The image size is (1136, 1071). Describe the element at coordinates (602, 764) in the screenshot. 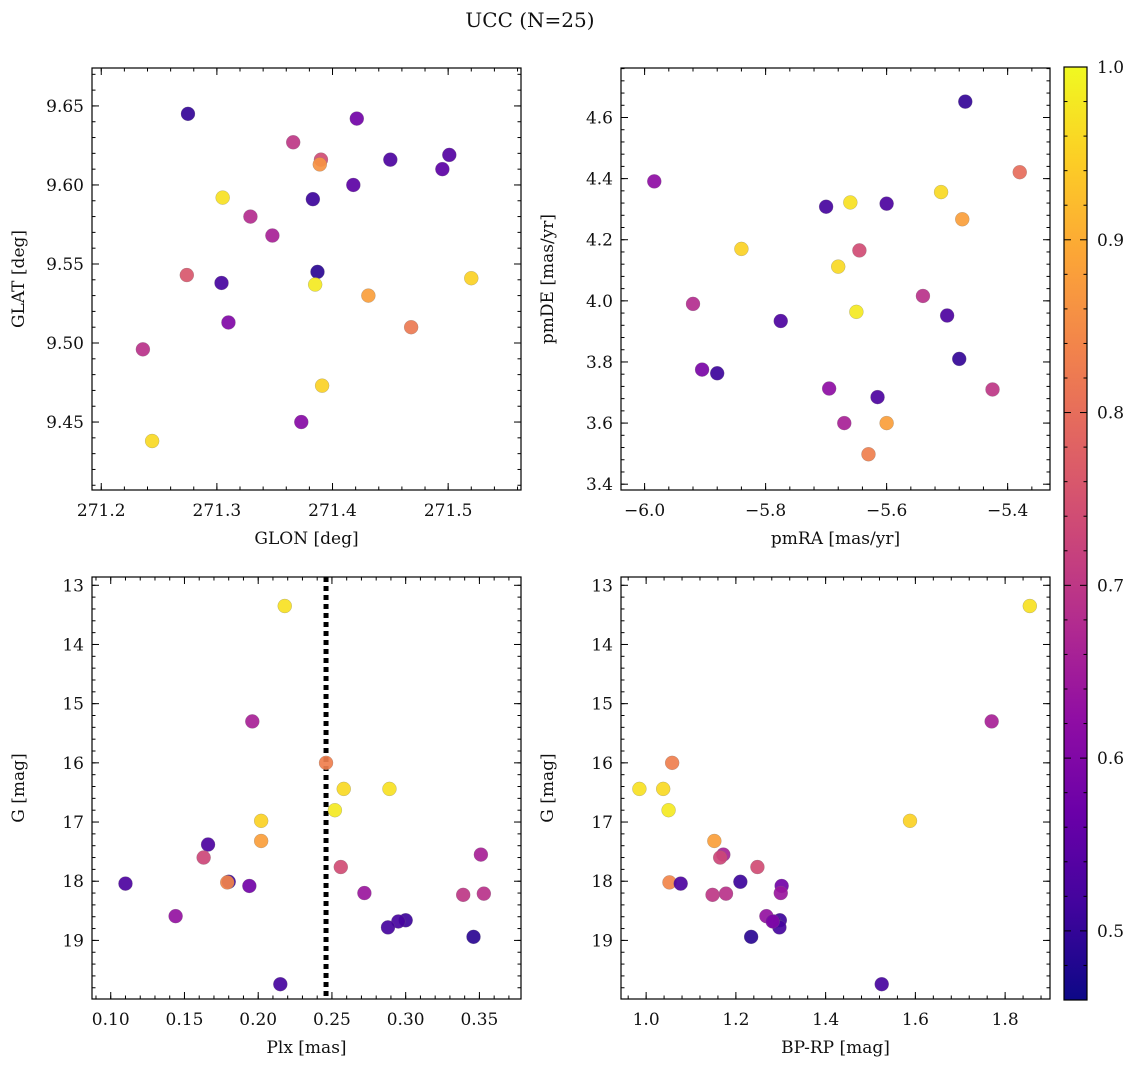

I see `y-tick-label: 16` at that location.